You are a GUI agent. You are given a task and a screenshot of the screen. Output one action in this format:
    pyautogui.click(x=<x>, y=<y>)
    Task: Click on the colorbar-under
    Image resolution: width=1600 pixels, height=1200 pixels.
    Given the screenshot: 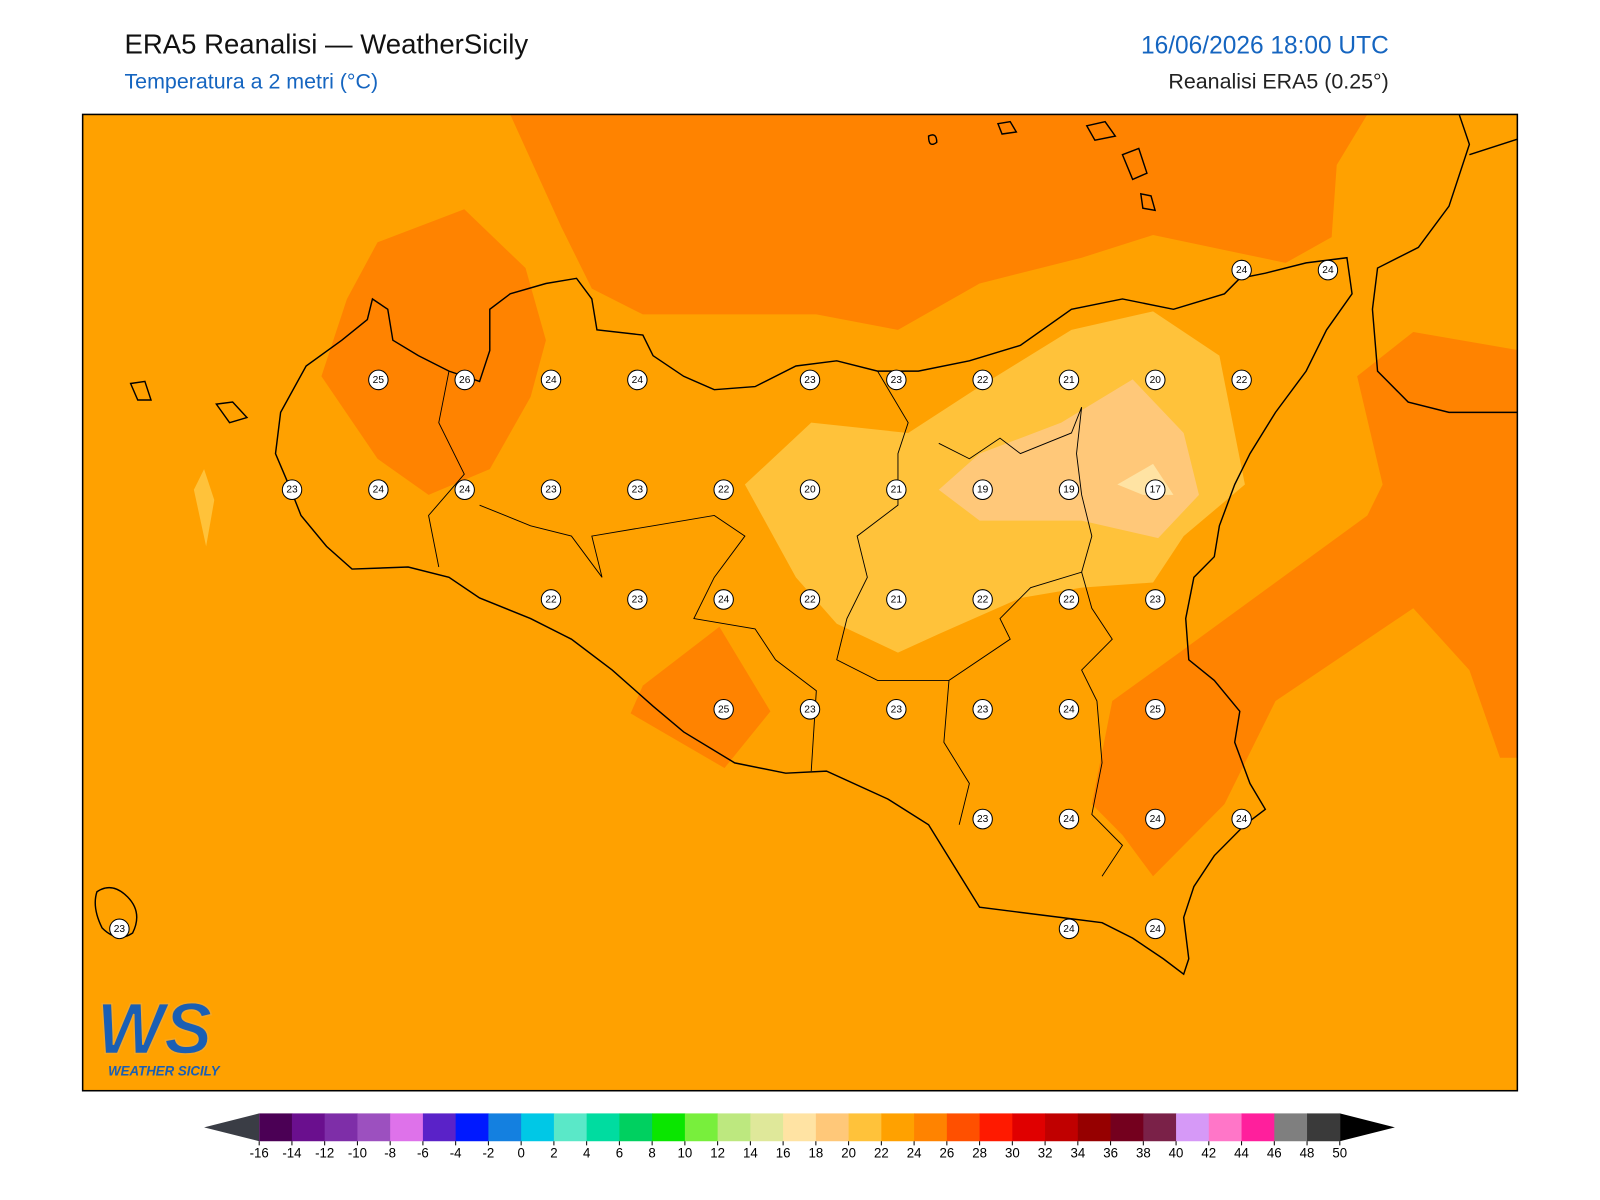 What is the action you would take?
    pyautogui.click(x=232, y=1127)
    